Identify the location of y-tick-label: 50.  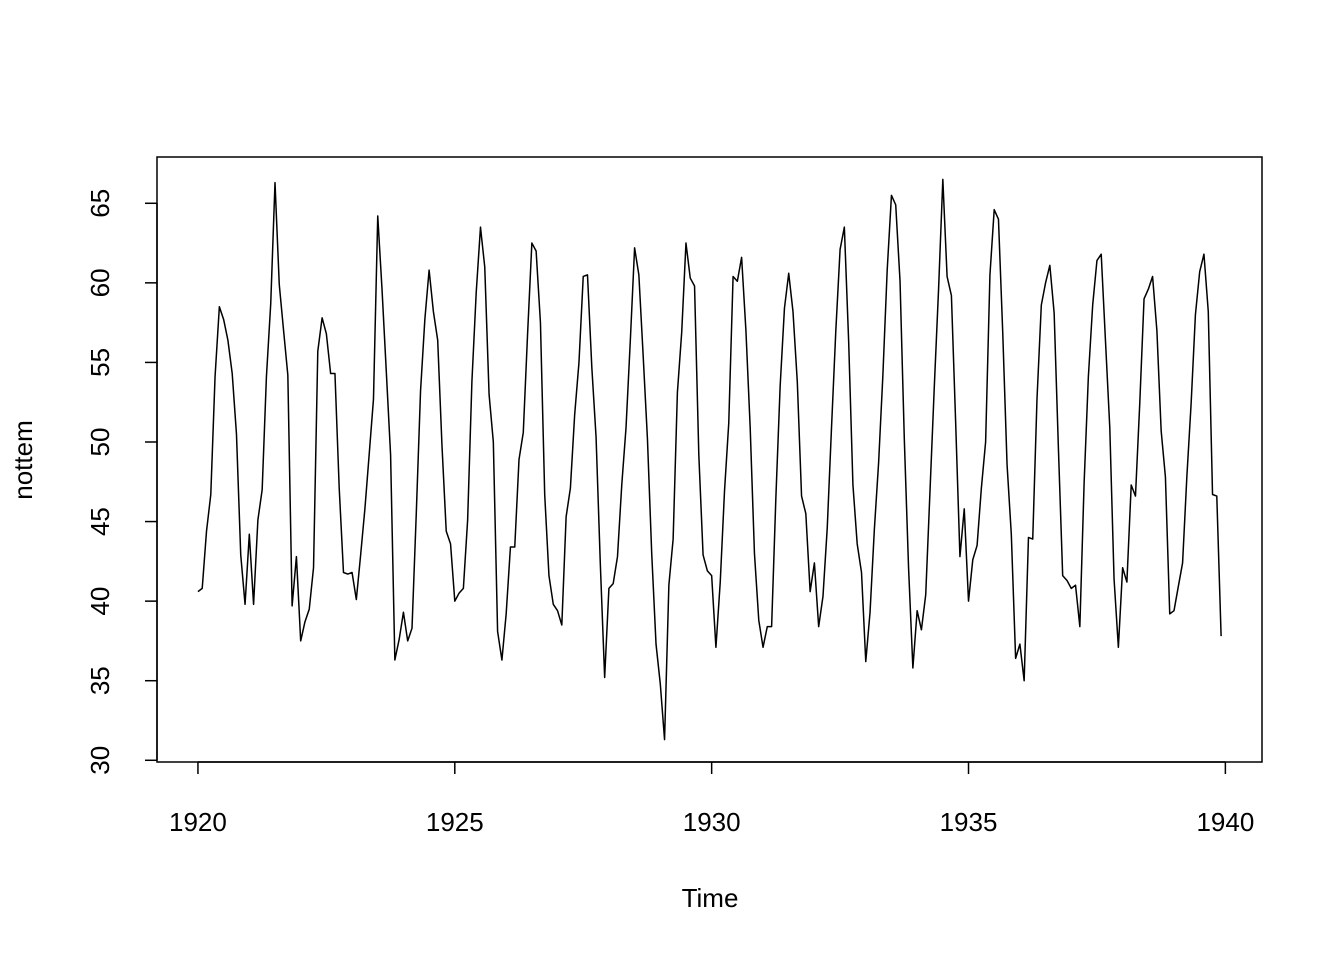
(100, 442).